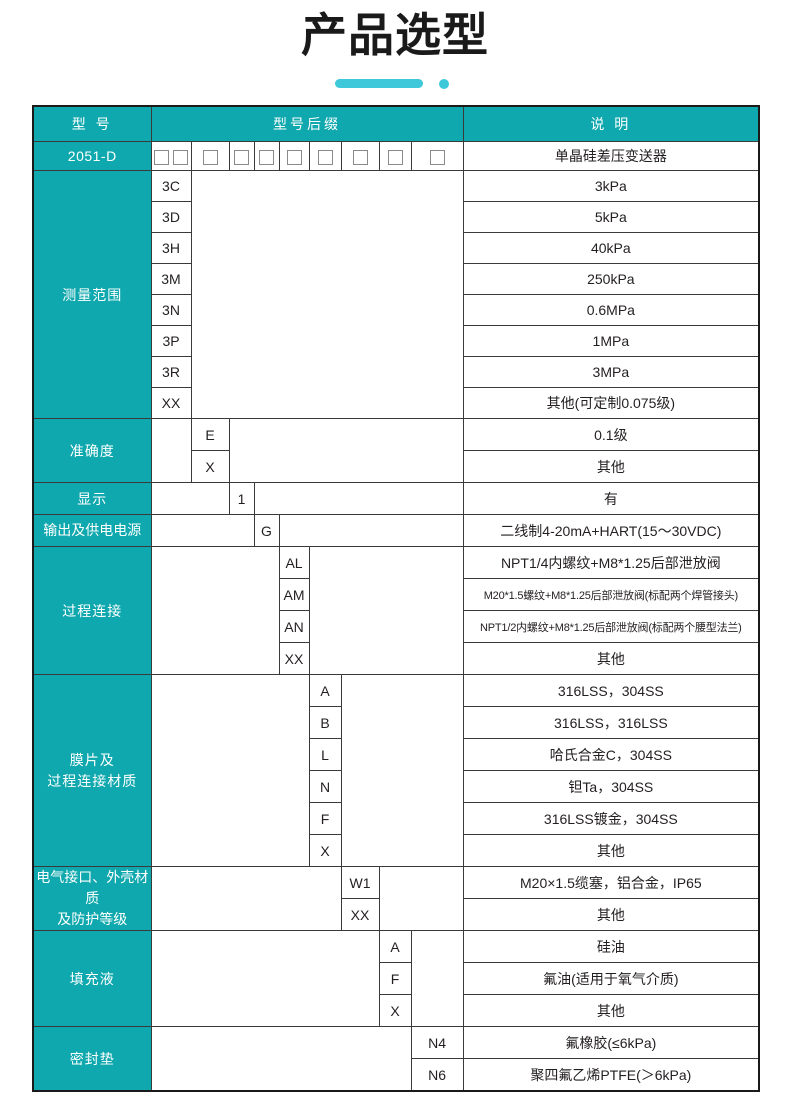  I want to click on section-label-measuring-range: 测量范围, so click(92, 295).